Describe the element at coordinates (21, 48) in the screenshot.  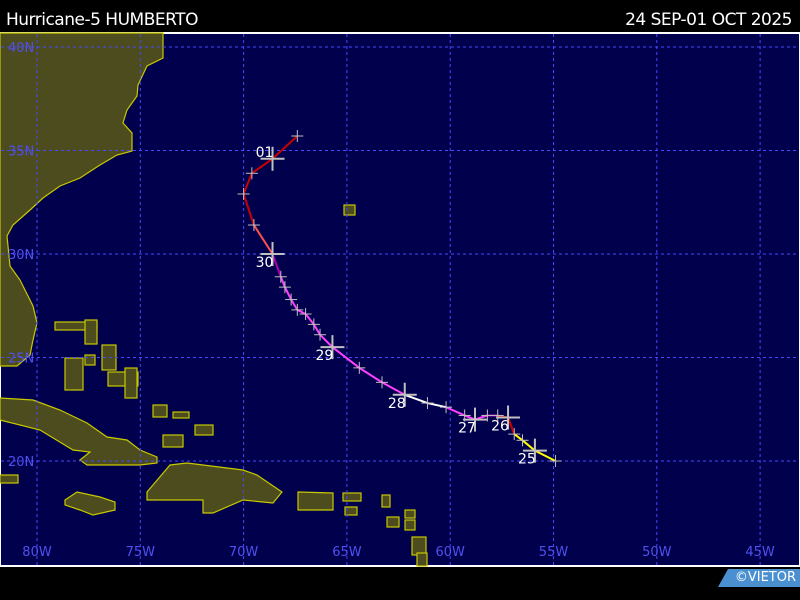
I see `latitude-label: 40N` at that location.